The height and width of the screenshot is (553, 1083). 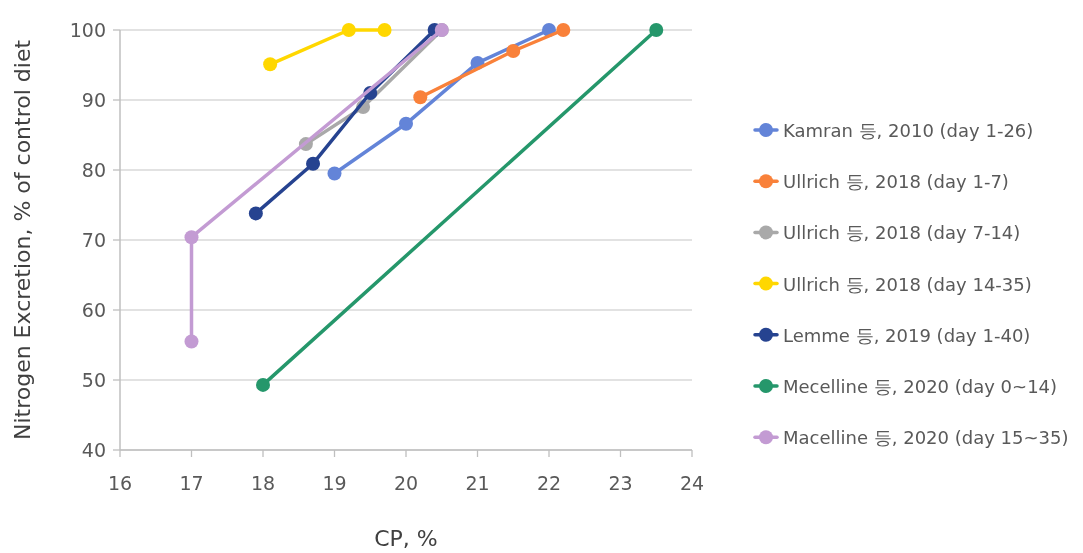 What do you see at coordinates (93, 170) in the screenshot?
I see `y-tick-label: 80` at bounding box center [93, 170].